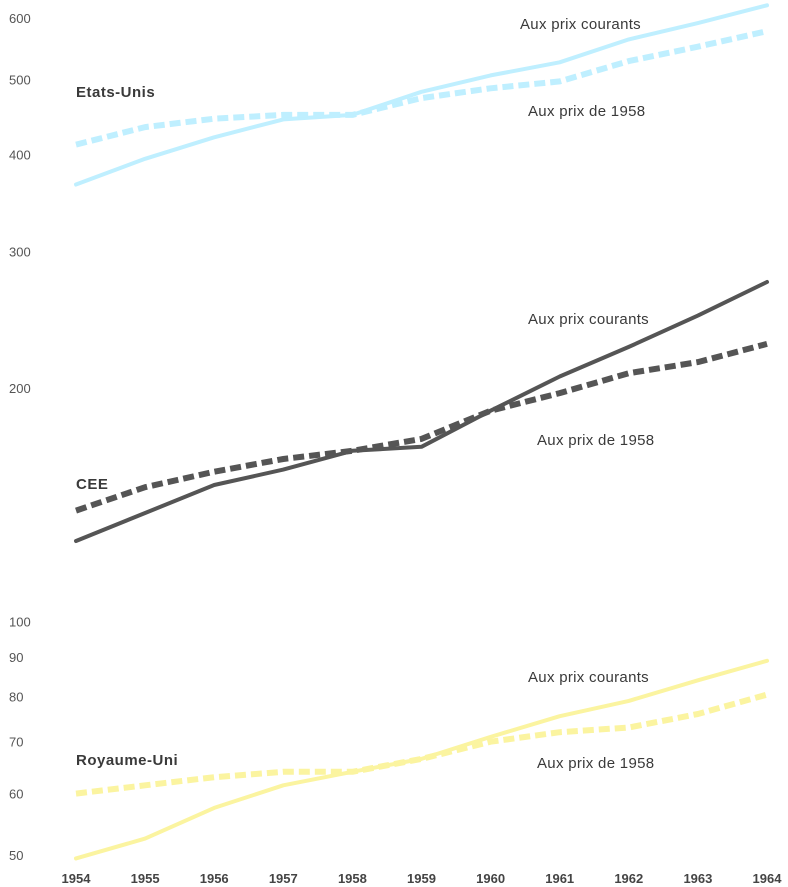 This screenshot has height=887, width=788. Describe the element at coordinates (580, 24) in the screenshot. I see `annotation-us-current: Aux prix courants` at that location.